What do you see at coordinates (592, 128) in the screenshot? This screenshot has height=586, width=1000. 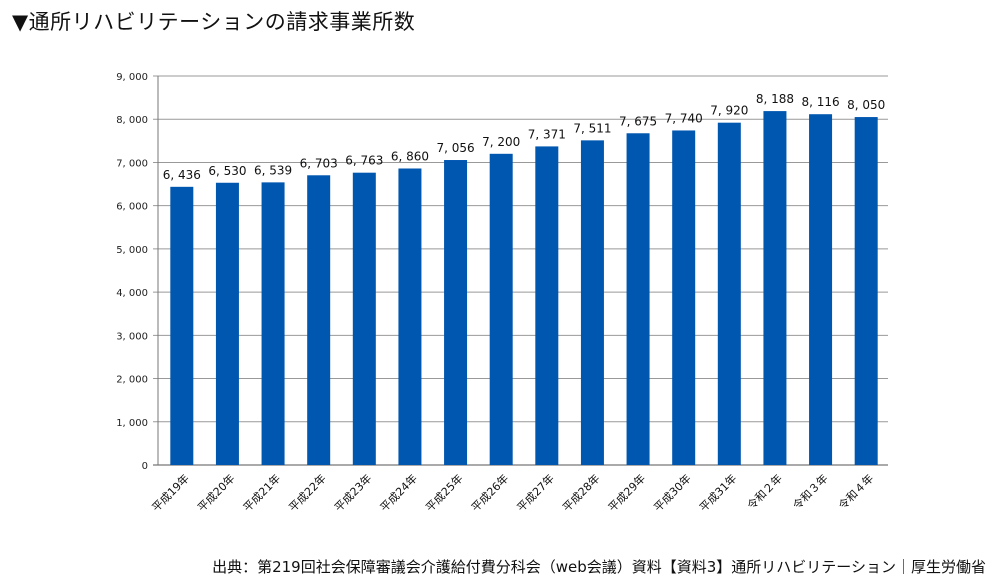 I see `data-label: 7, 511` at bounding box center [592, 128].